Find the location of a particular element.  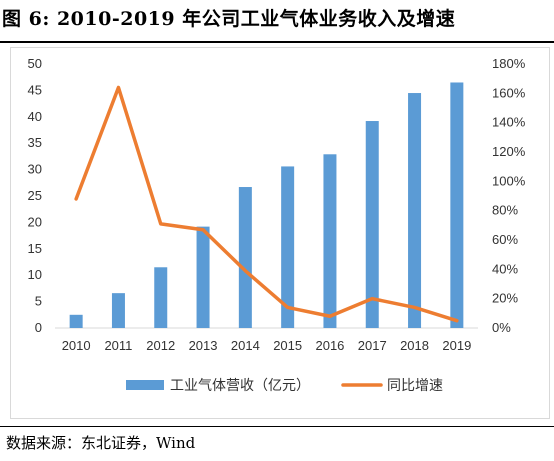

x-tick-label: 2017 is located at coordinates (372, 345).